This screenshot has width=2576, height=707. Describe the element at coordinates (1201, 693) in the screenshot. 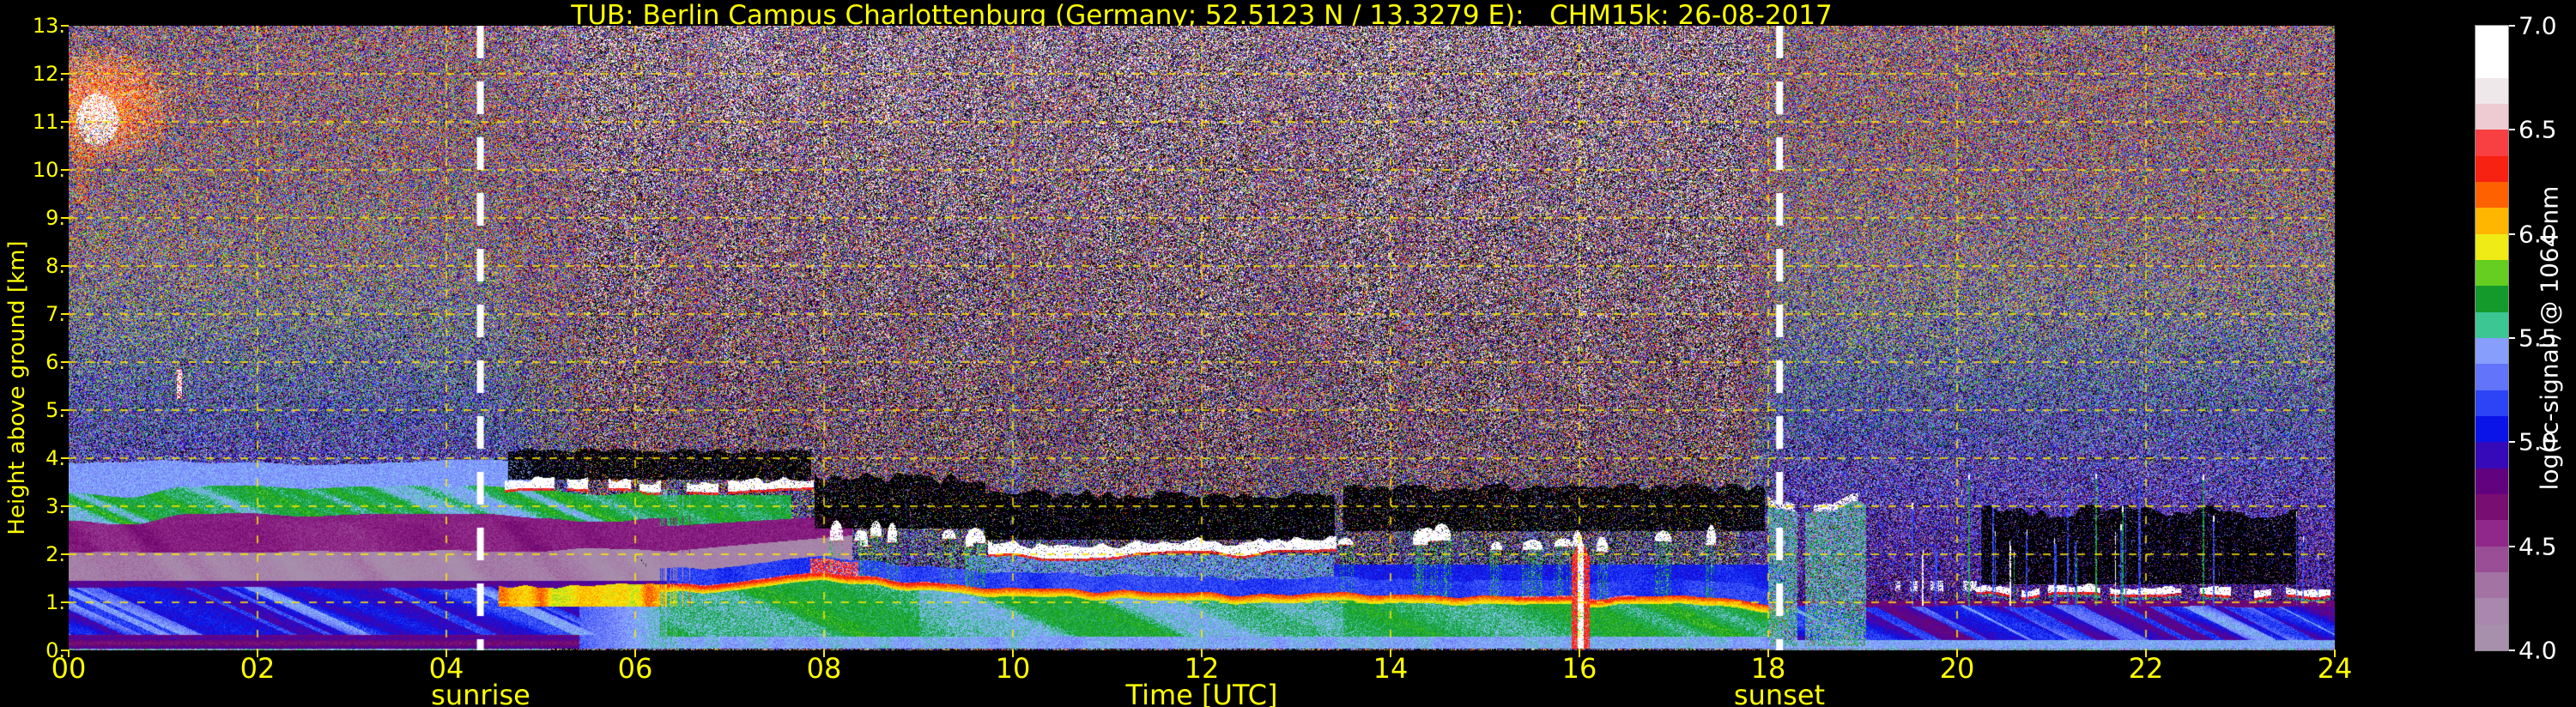

I see `x-axis-label: Time [UTC]` at that location.